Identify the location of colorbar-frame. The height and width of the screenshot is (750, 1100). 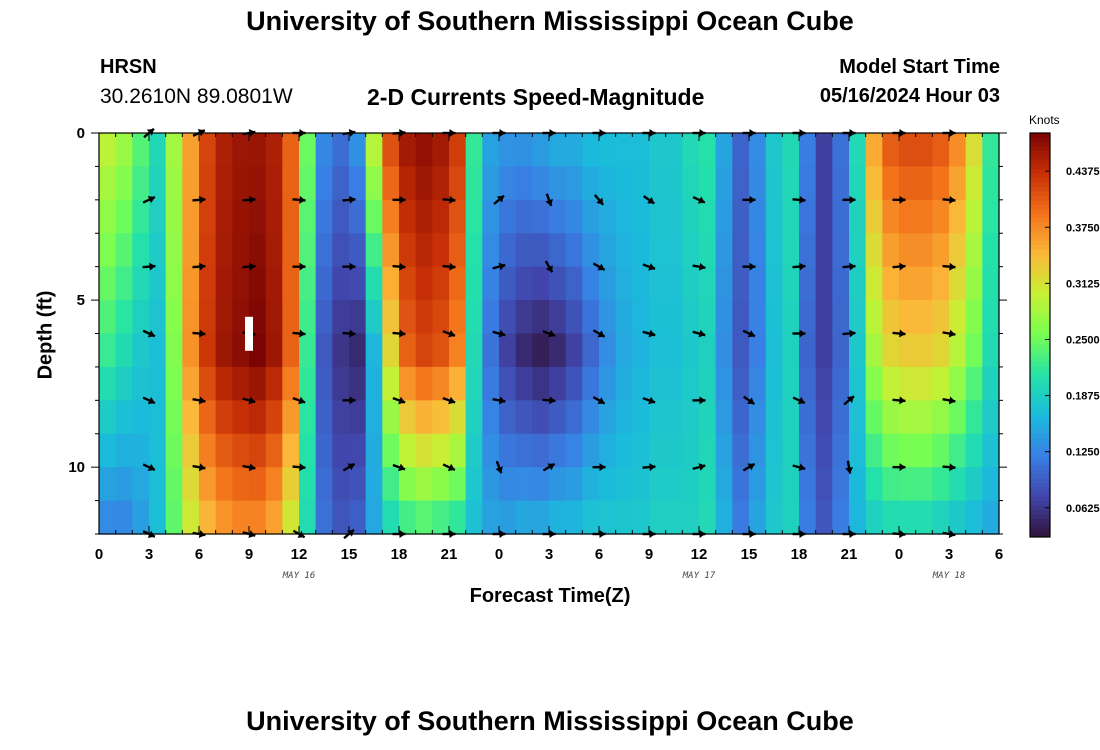
(1040, 335).